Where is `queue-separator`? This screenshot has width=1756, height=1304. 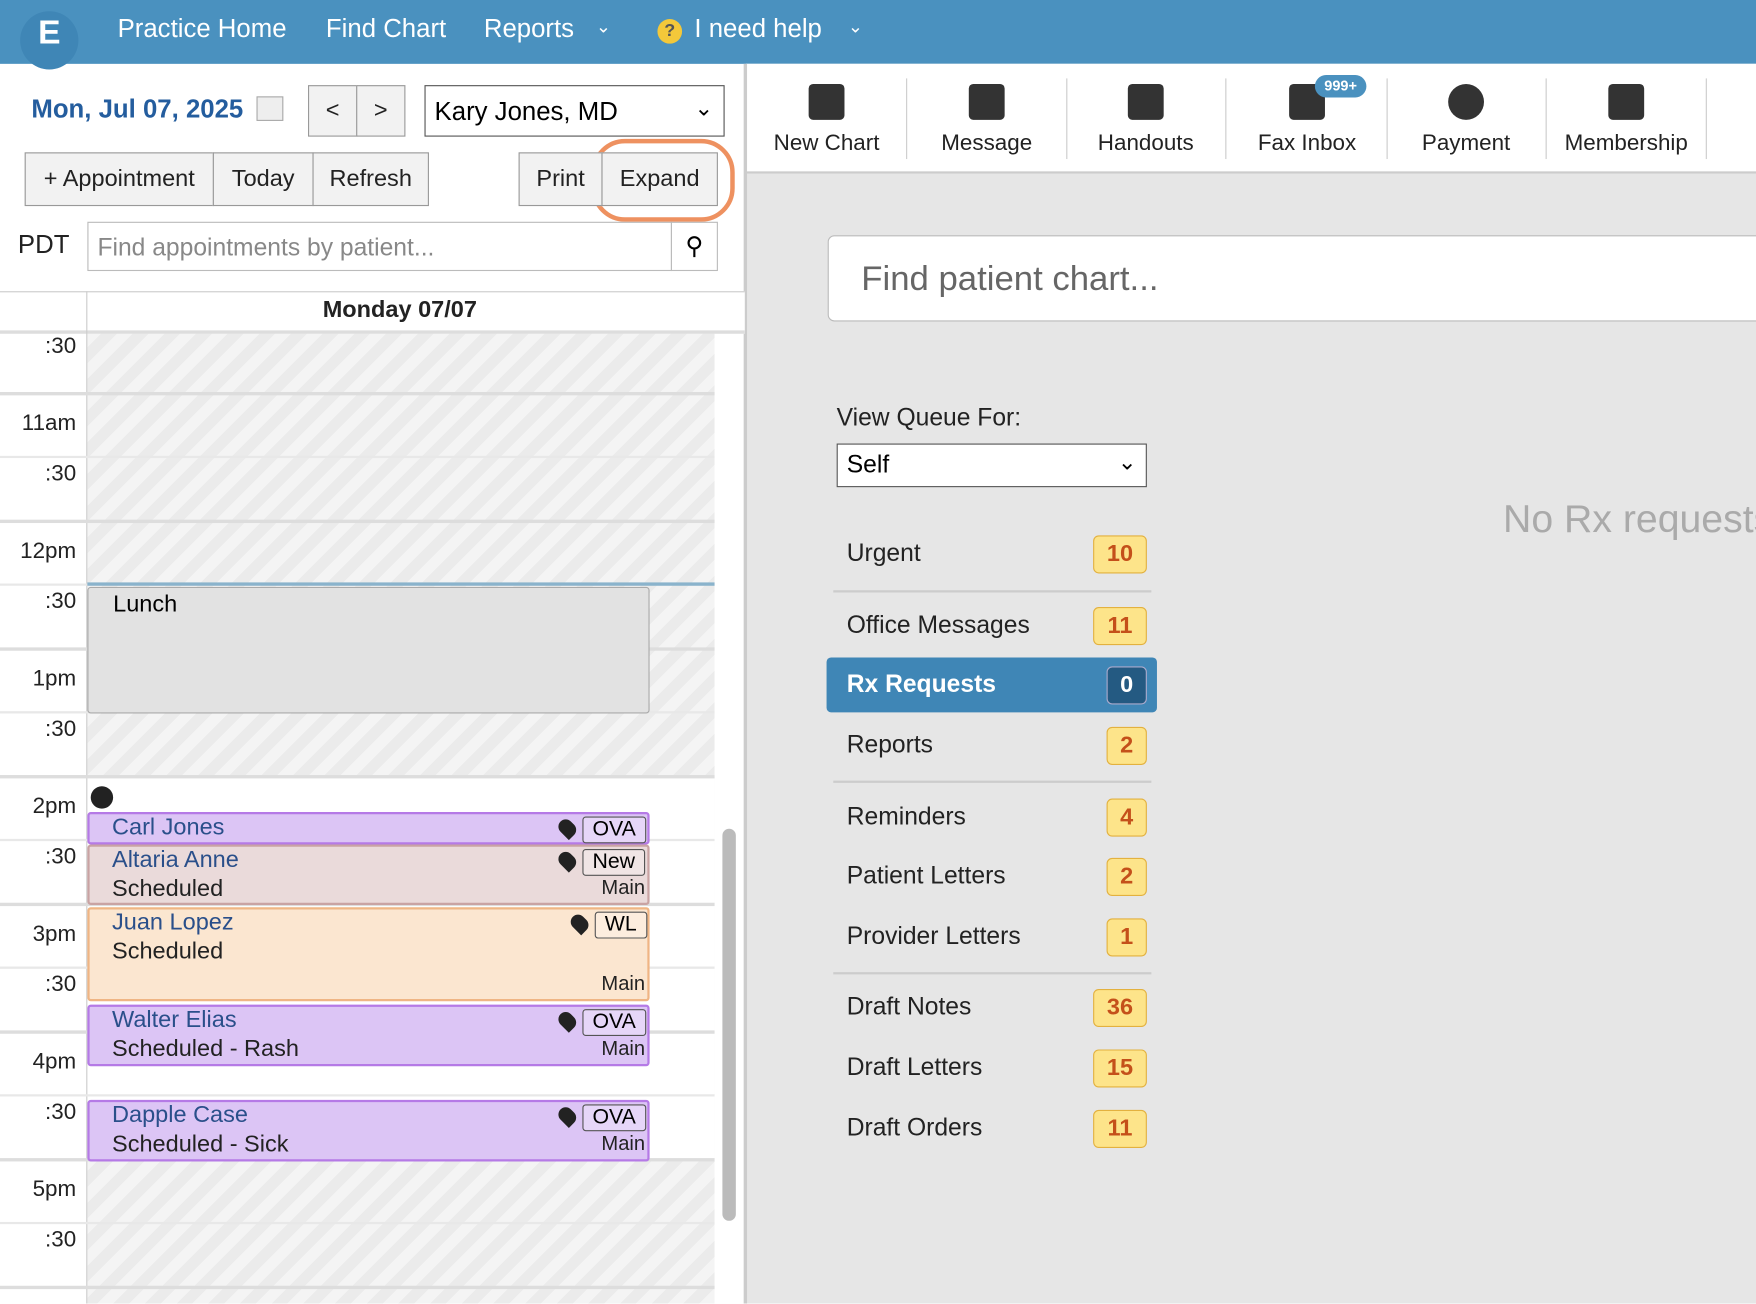 queue-separator is located at coordinates (992, 781).